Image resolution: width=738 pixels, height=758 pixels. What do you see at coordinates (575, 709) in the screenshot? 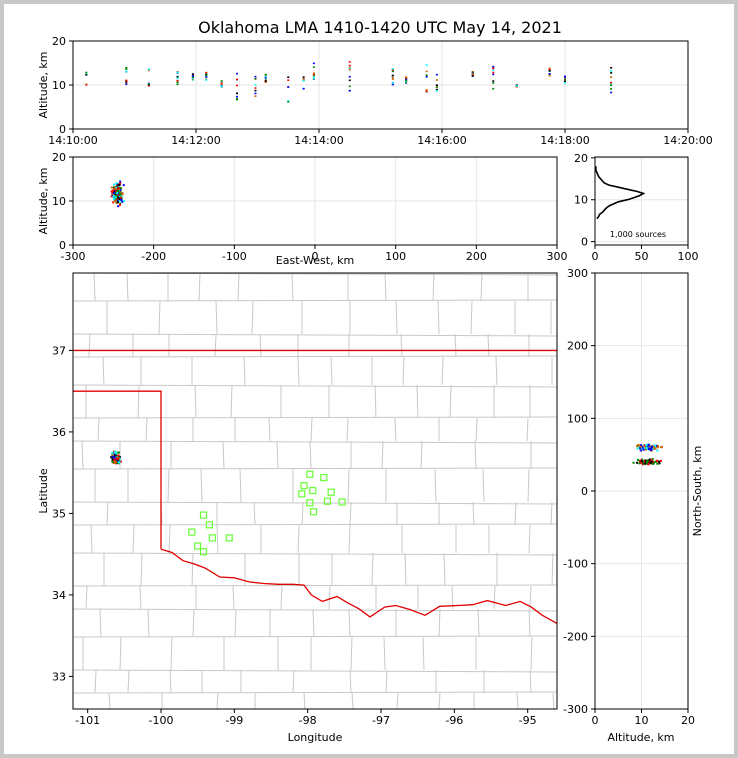
I see `y-tick-label: -300` at bounding box center [575, 709].